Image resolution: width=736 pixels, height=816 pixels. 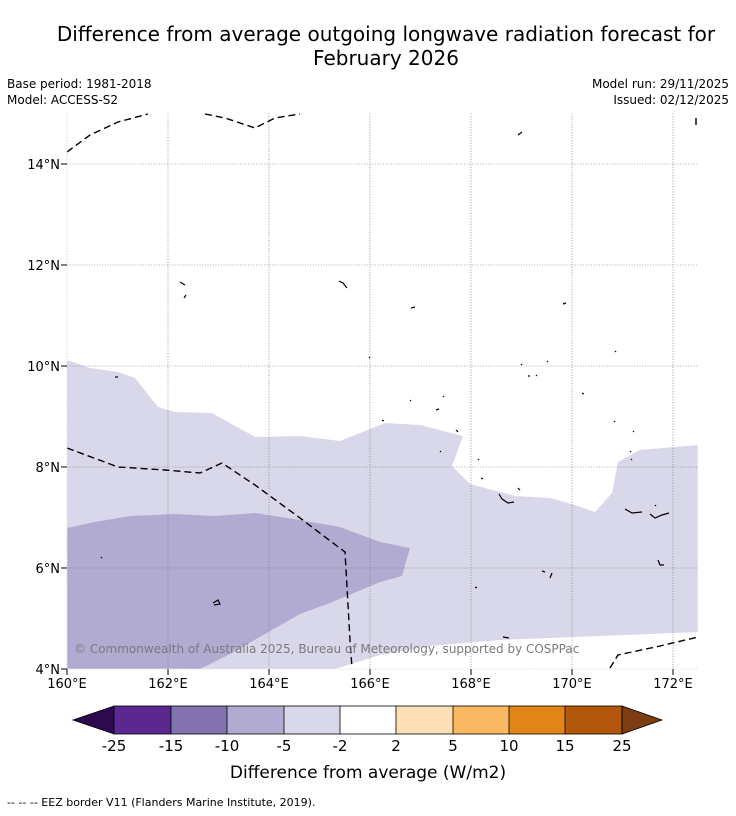 I want to click on x-axis, so click(x=370, y=672).